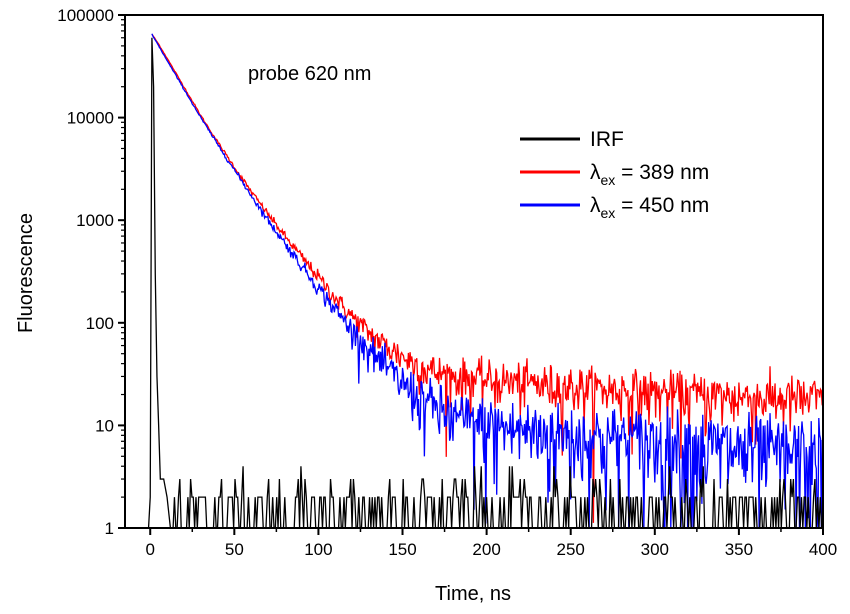 This screenshot has height=614, width=850. Describe the element at coordinates (90, 118) in the screenshot. I see `y-tick-label: 10000` at that location.